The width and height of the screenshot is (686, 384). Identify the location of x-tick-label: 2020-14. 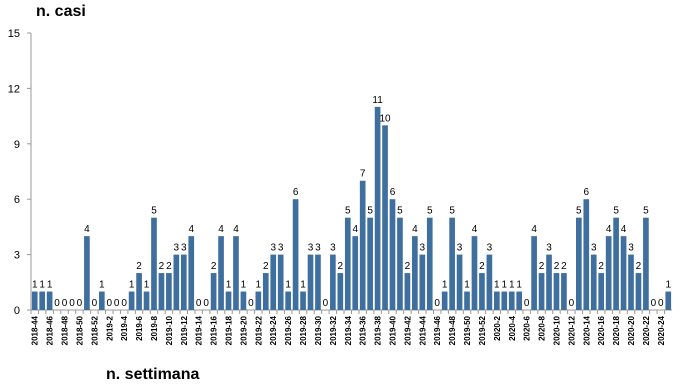
(586, 330).